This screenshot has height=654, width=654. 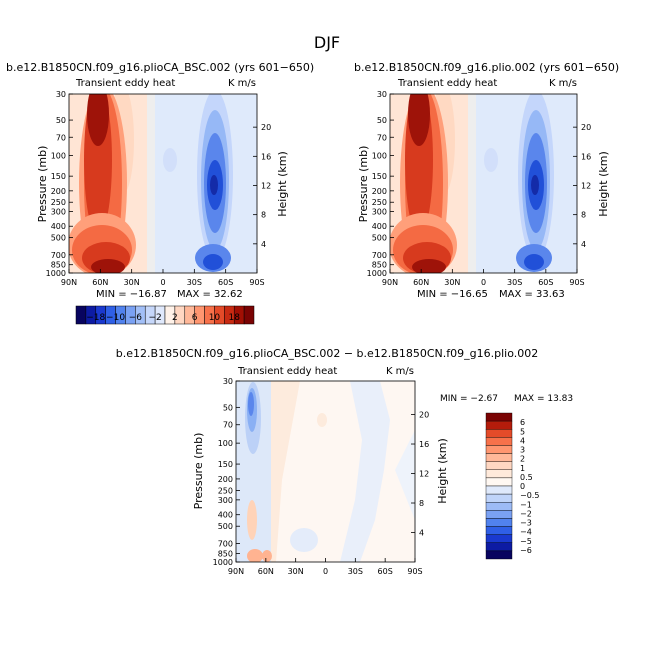 What do you see at coordinates (256, 282) in the screenshot?
I see `panel-a-xtick-label: 90S` at bounding box center [256, 282].